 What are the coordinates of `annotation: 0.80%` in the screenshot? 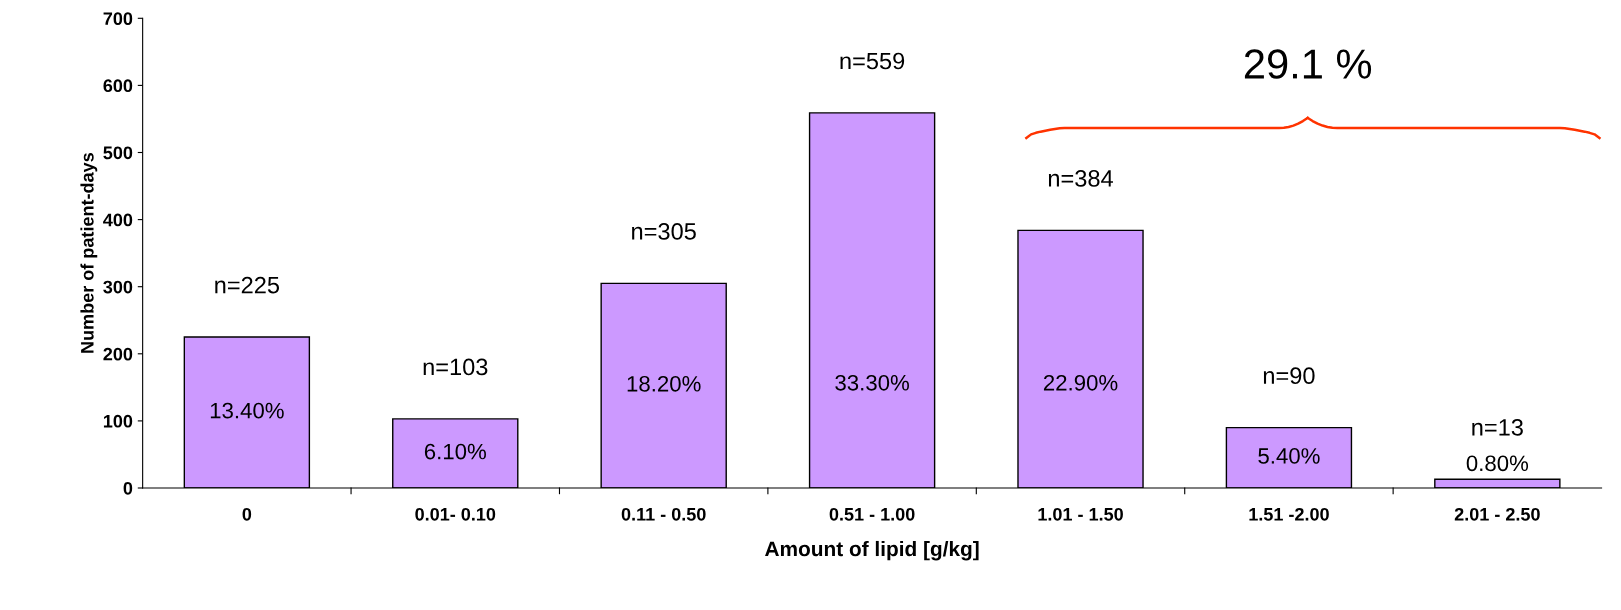 It's located at (1497, 463).